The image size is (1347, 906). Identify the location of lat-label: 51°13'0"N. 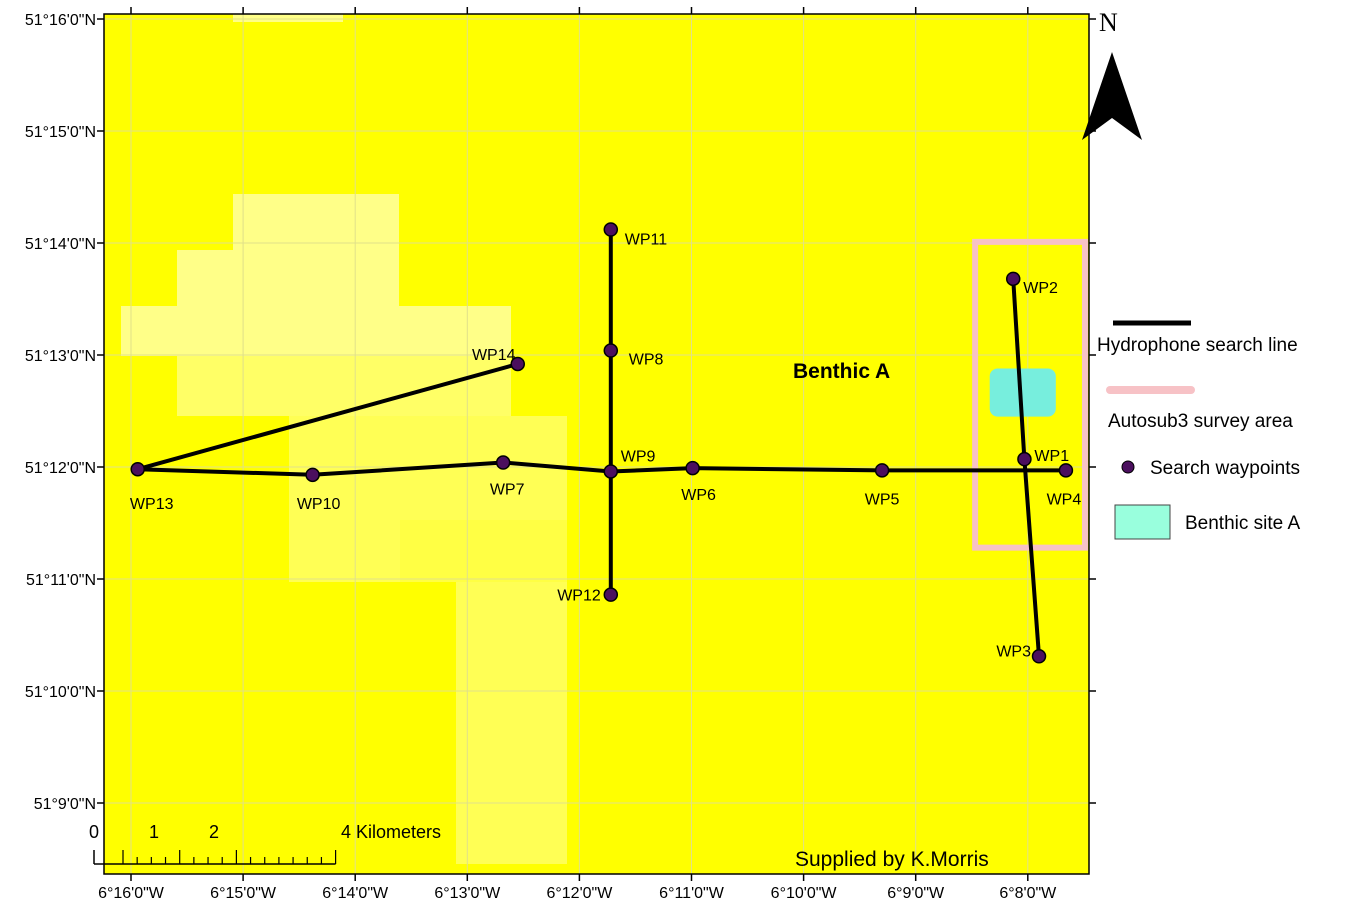
(60, 356).